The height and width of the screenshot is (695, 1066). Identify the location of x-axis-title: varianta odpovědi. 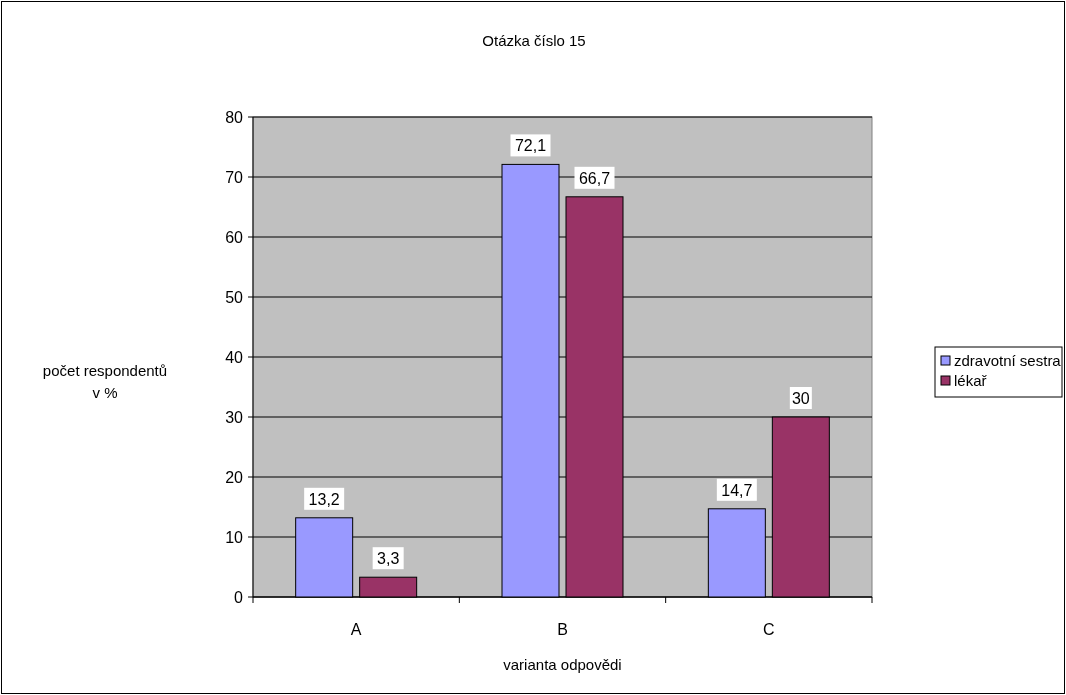
(562, 664).